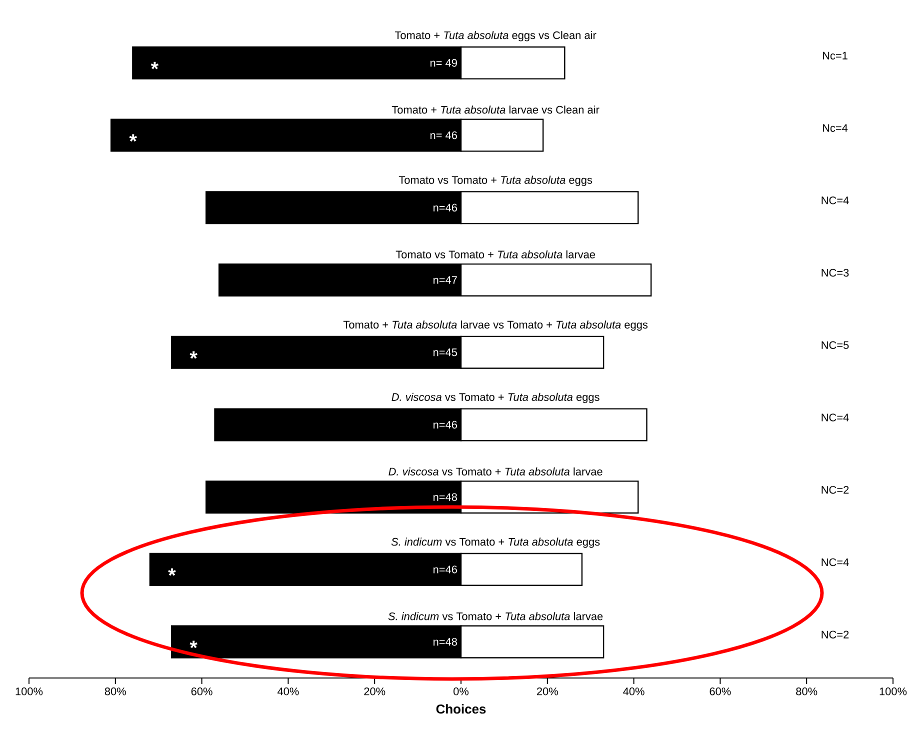 This screenshot has height=743, width=914. What do you see at coordinates (496, 398) in the screenshot?
I see `y-tick-label: D. viscosa vs Tomato + Tuta absoluta eggs` at bounding box center [496, 398].